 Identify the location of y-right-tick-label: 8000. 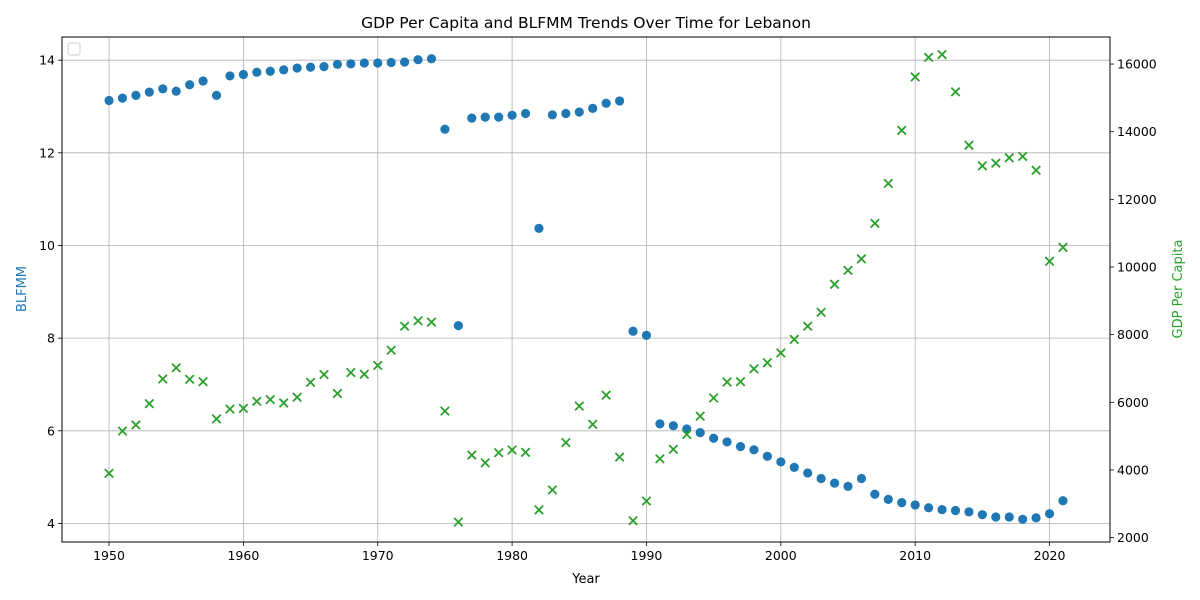
(1133, 334).